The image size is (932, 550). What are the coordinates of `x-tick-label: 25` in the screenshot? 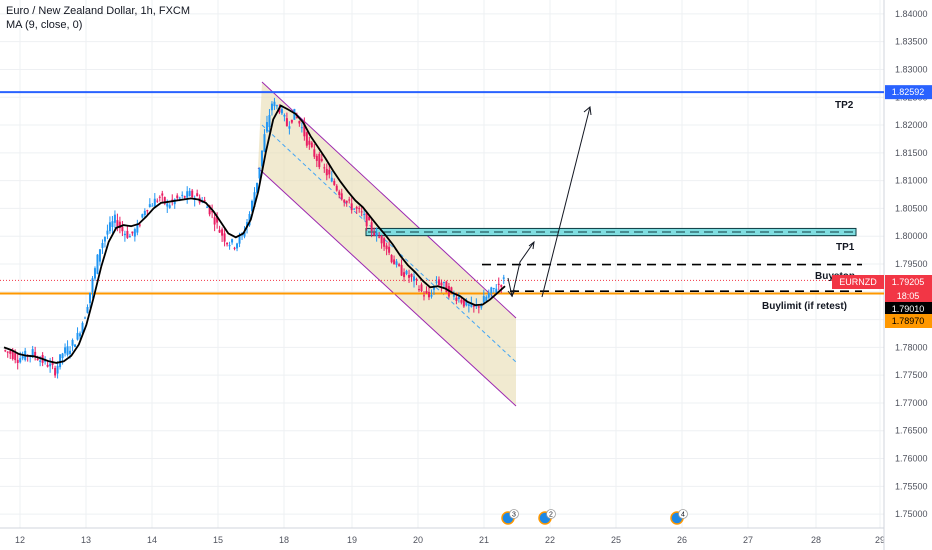 It's located at (616, 540).